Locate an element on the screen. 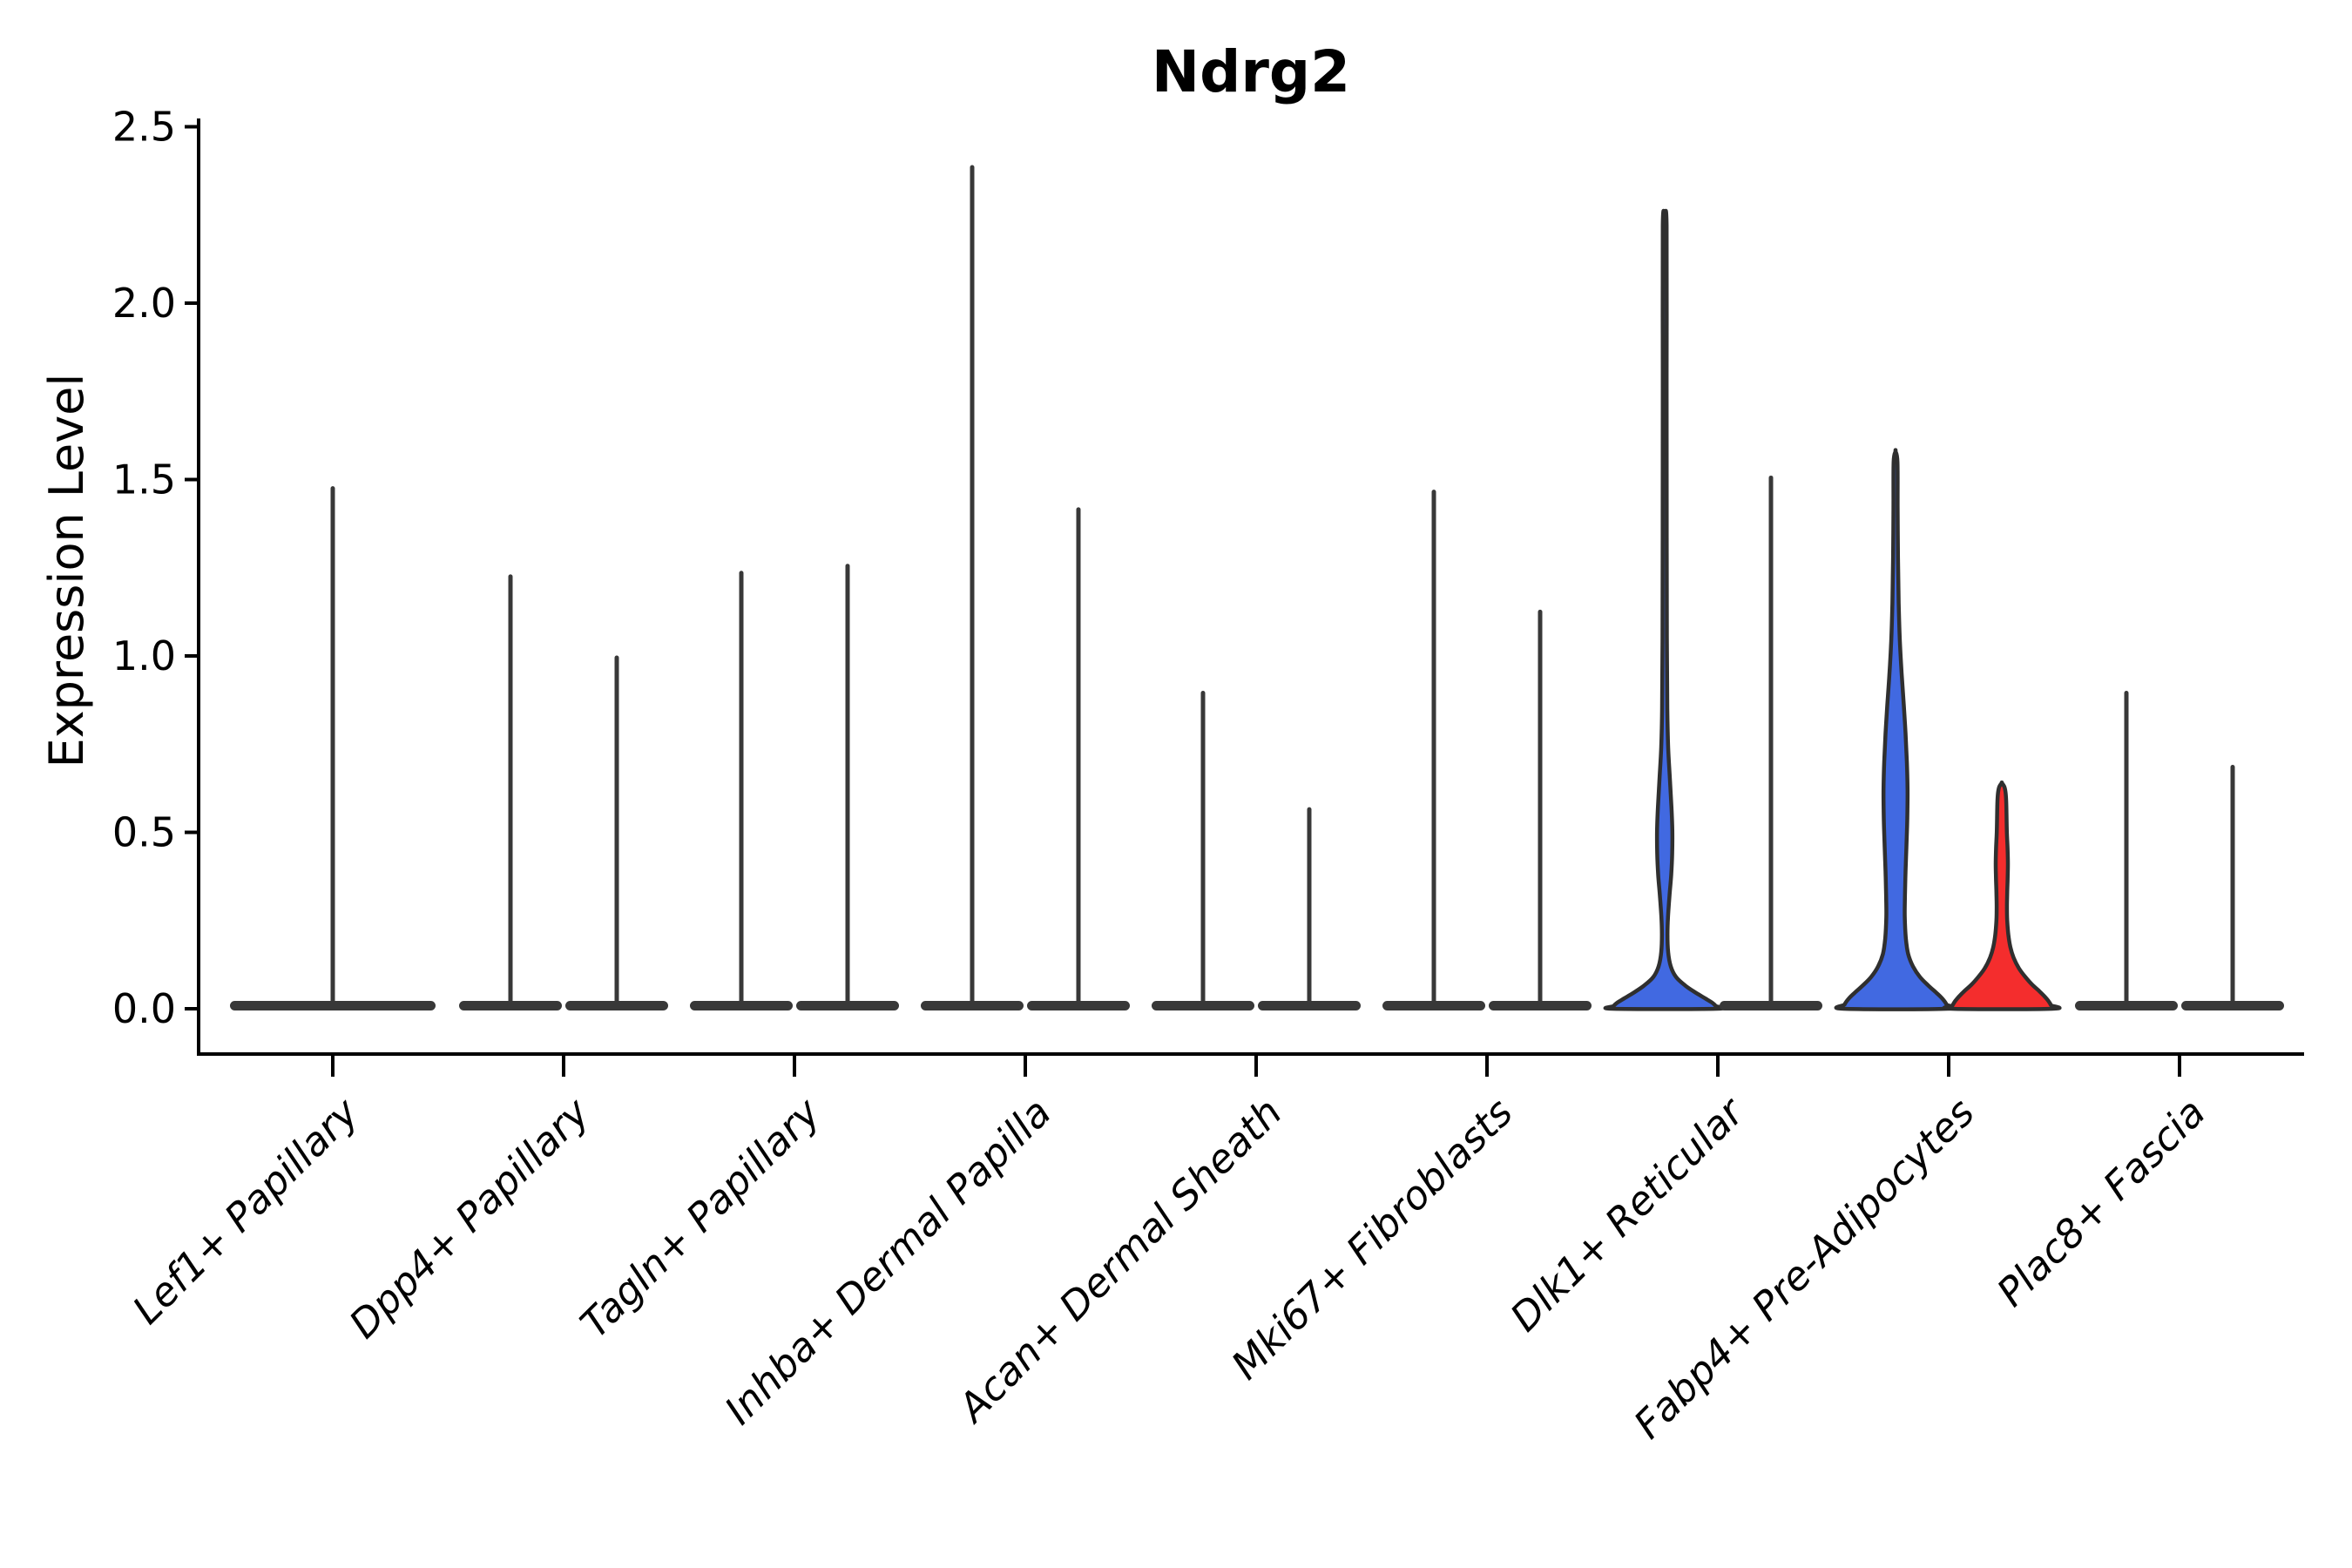  y-tick-label: 1.0 is located at coordinates (144, 655).